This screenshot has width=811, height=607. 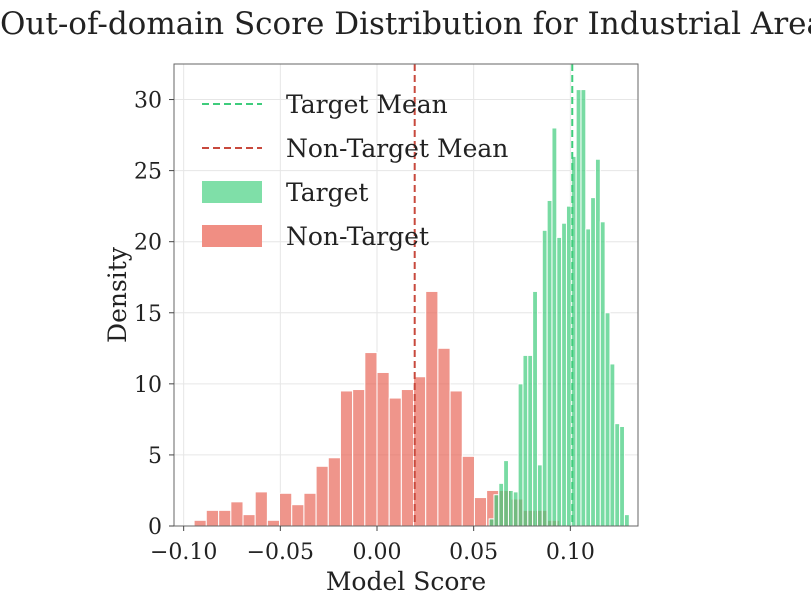 I want to click on x-tick-label: 0.00, so click(x=377, y=552).